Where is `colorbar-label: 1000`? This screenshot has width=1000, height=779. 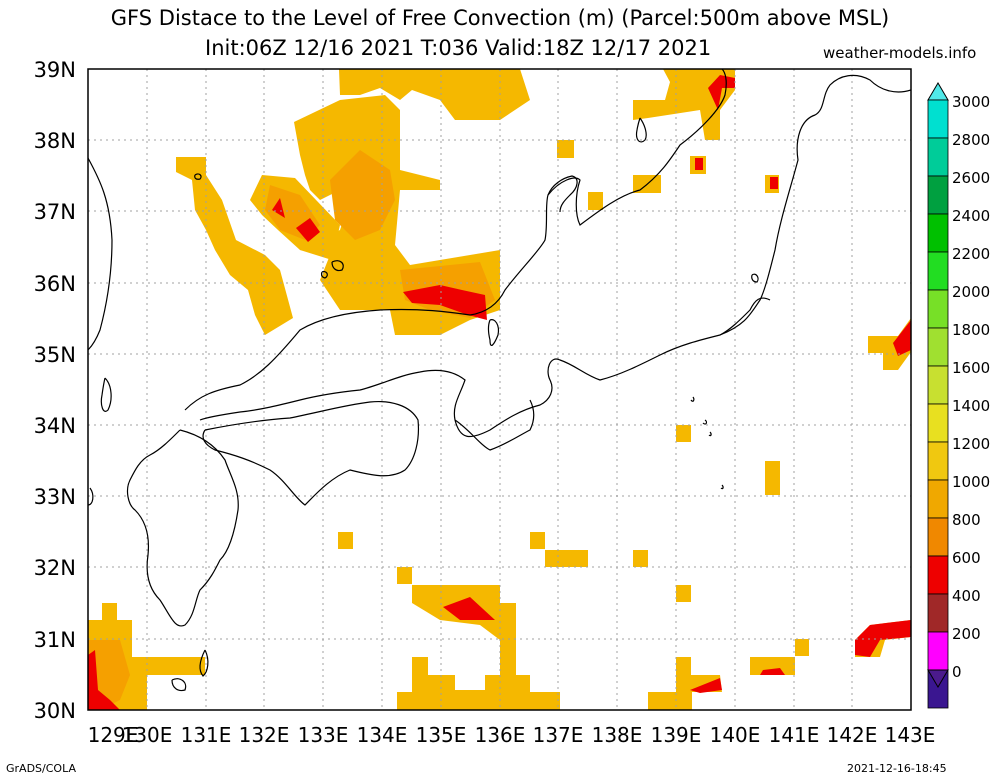
colorbar-label: 1000 is located at coordinates (971, 482).